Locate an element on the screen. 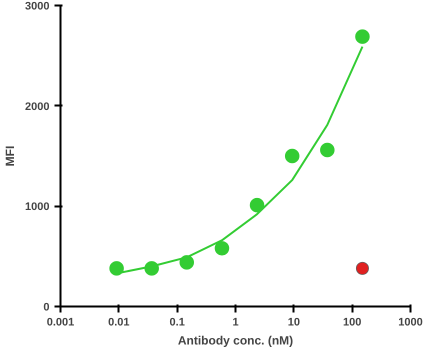  y-tick-label: 1000 is located at coordinates (37, 207).